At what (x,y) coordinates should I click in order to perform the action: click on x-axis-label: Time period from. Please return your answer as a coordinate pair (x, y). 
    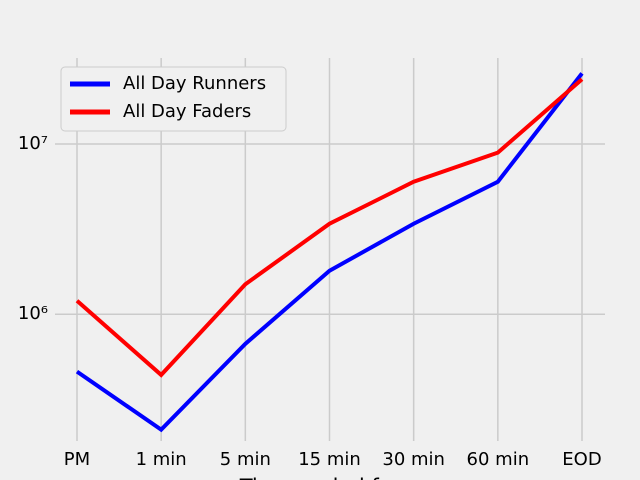
    Looking at the image, I should click on (330, 477).